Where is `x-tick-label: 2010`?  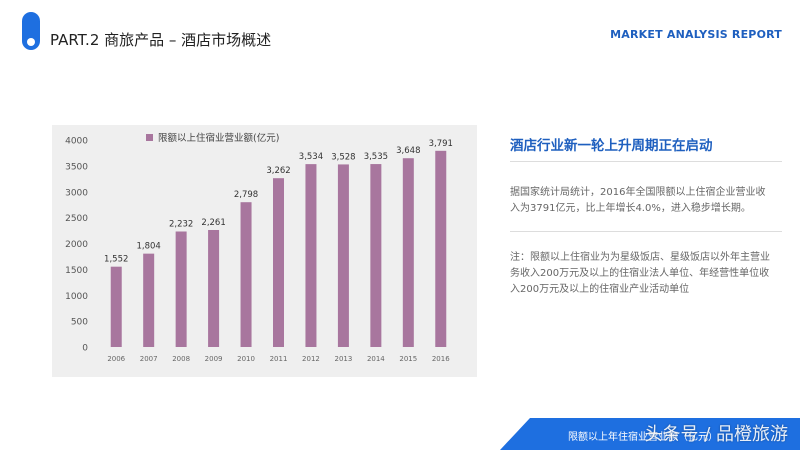
x-tick-label: 2010 is located at coordinates (246, 359).